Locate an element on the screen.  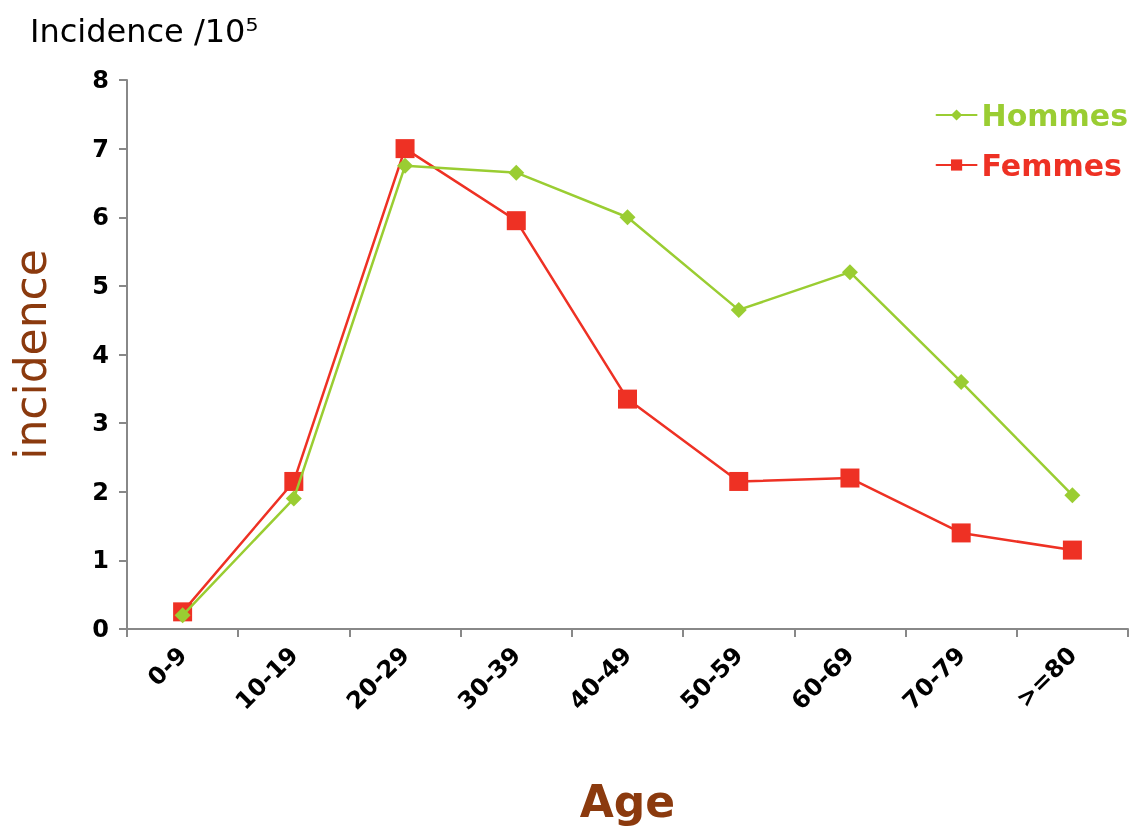
y-tick-label: 8 is located at coordinates (100, 80).